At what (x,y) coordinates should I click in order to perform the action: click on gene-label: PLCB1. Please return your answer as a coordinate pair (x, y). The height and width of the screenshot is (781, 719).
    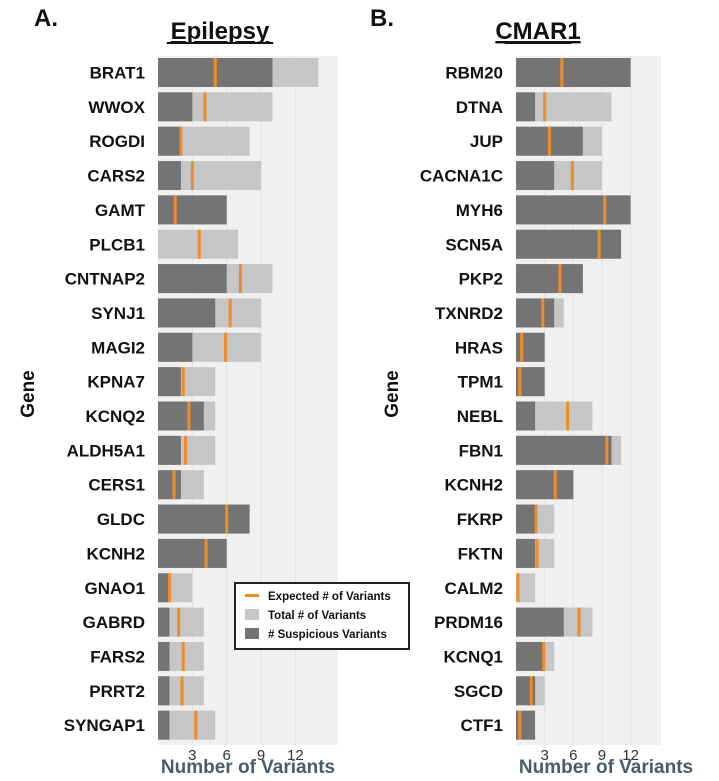
    Looking at the image, I should click on (117, 244).